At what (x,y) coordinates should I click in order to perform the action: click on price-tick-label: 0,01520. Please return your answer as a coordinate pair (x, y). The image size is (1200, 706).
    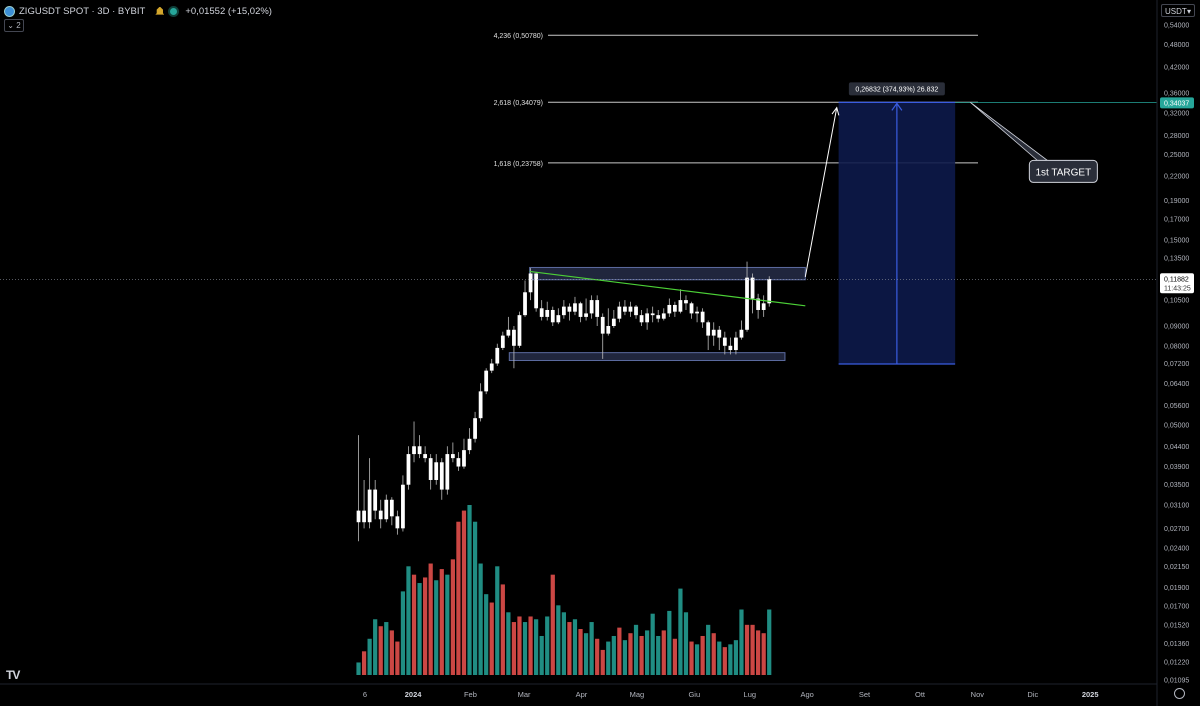
    Looking at the image, I should click on (1176, 625).